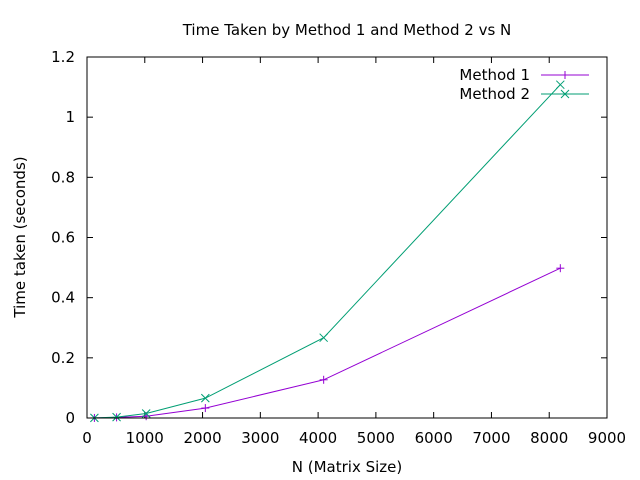 The width and height of the screenshot is (640, 480). Describe the element at coordinates (607, 438) in the screenshot. I see `x-tick-label: 9000` at that location.